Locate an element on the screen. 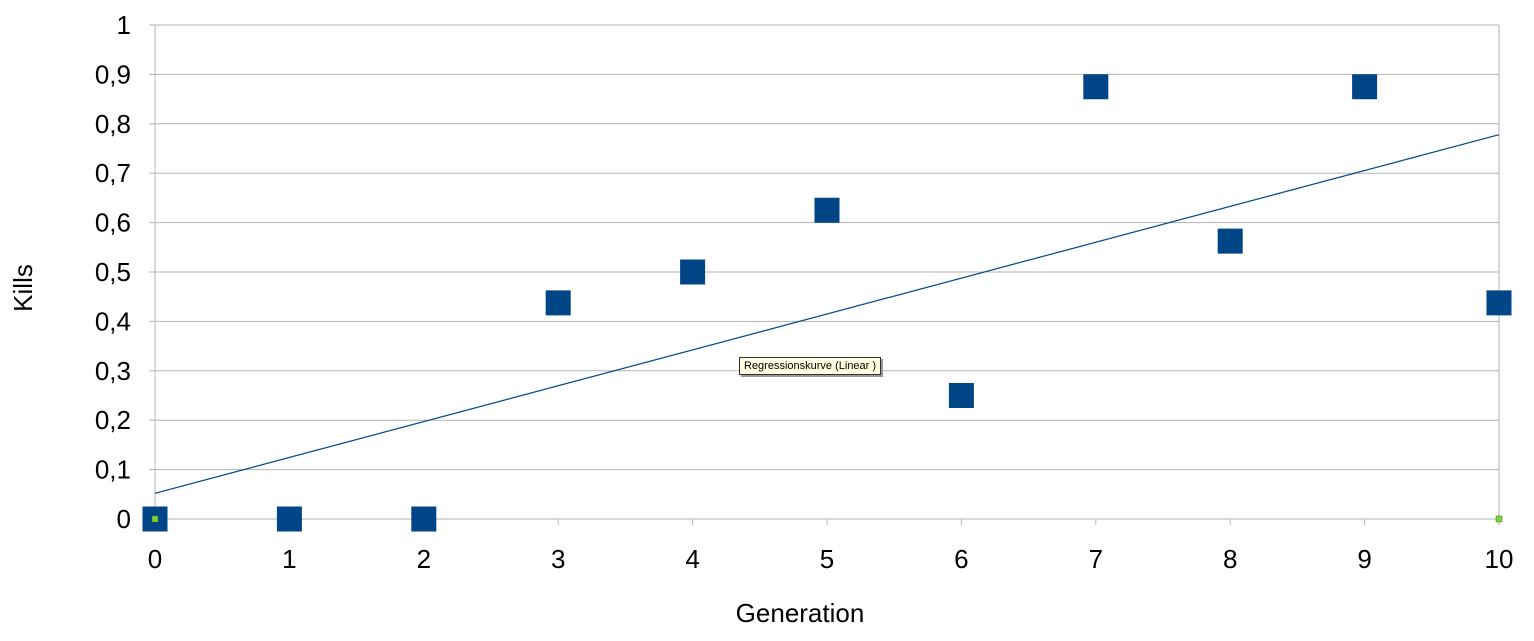  selection-handles is located at coordinates (827, 519).